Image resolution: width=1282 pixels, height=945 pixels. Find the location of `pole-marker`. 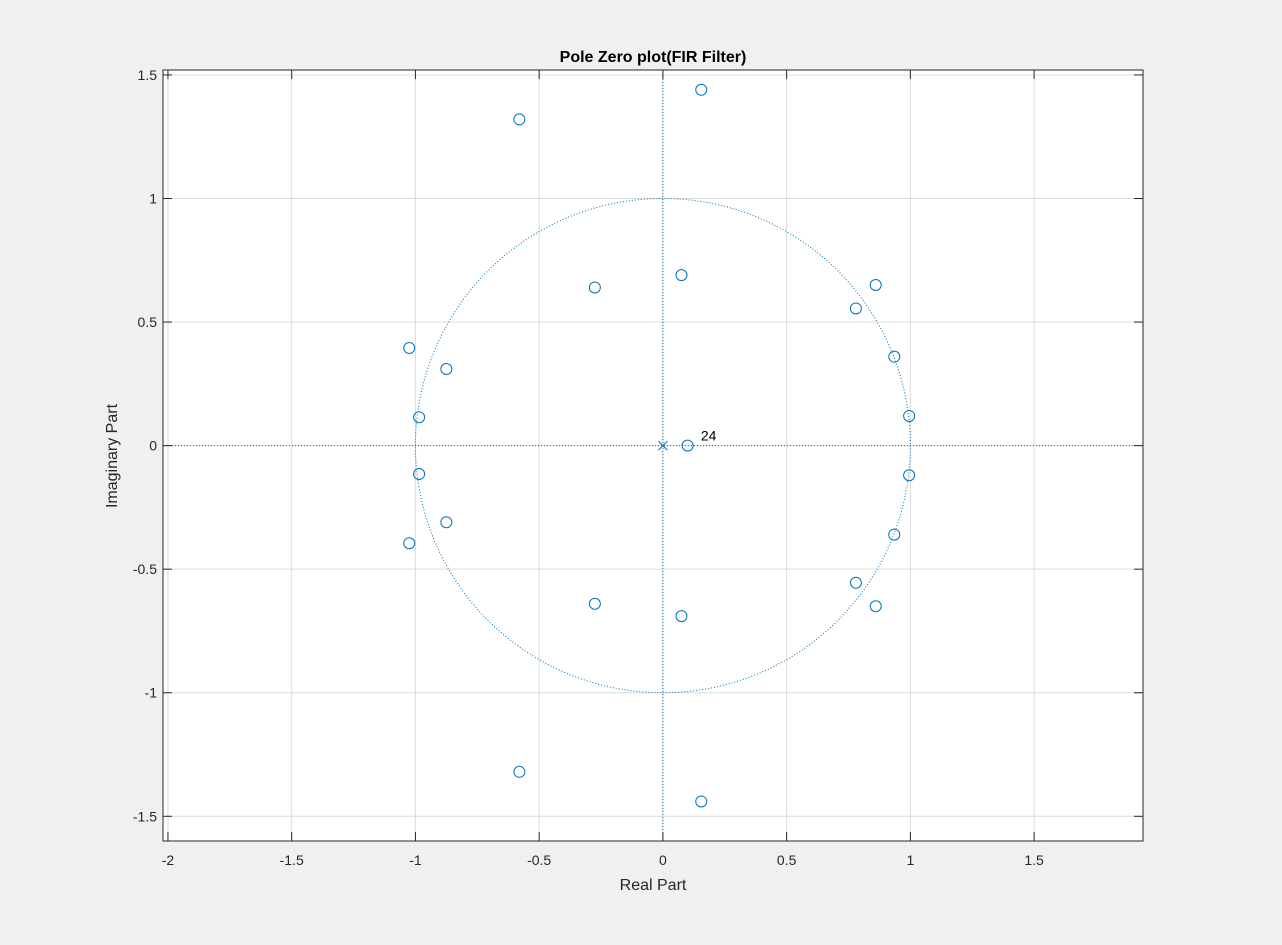

pole-marker is located at coordinates (663, 445).